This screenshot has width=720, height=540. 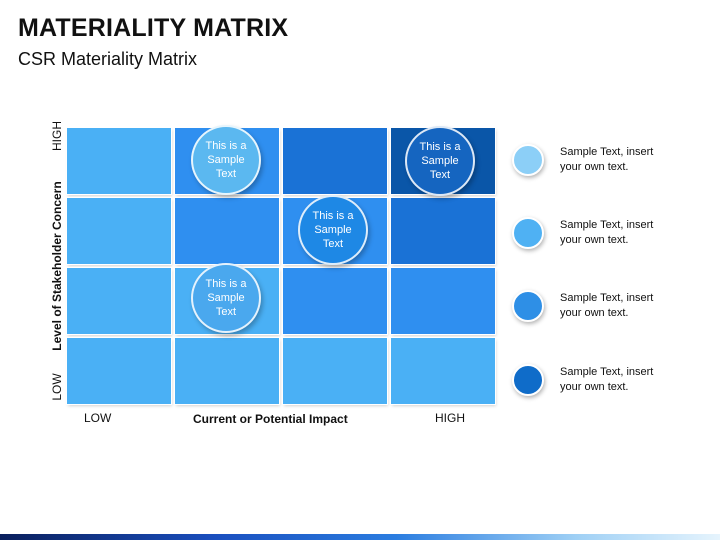 I want to click on y-axis-high-label: HIGH, so click(x=57, y=136).